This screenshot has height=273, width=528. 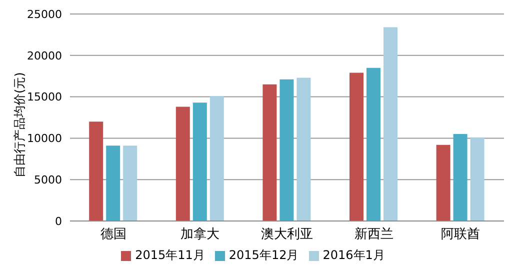 What do you see at coordinates (44, 97) in the screenshot?
I see `y-tick-label: 15000` at bounding box center [44, 97].